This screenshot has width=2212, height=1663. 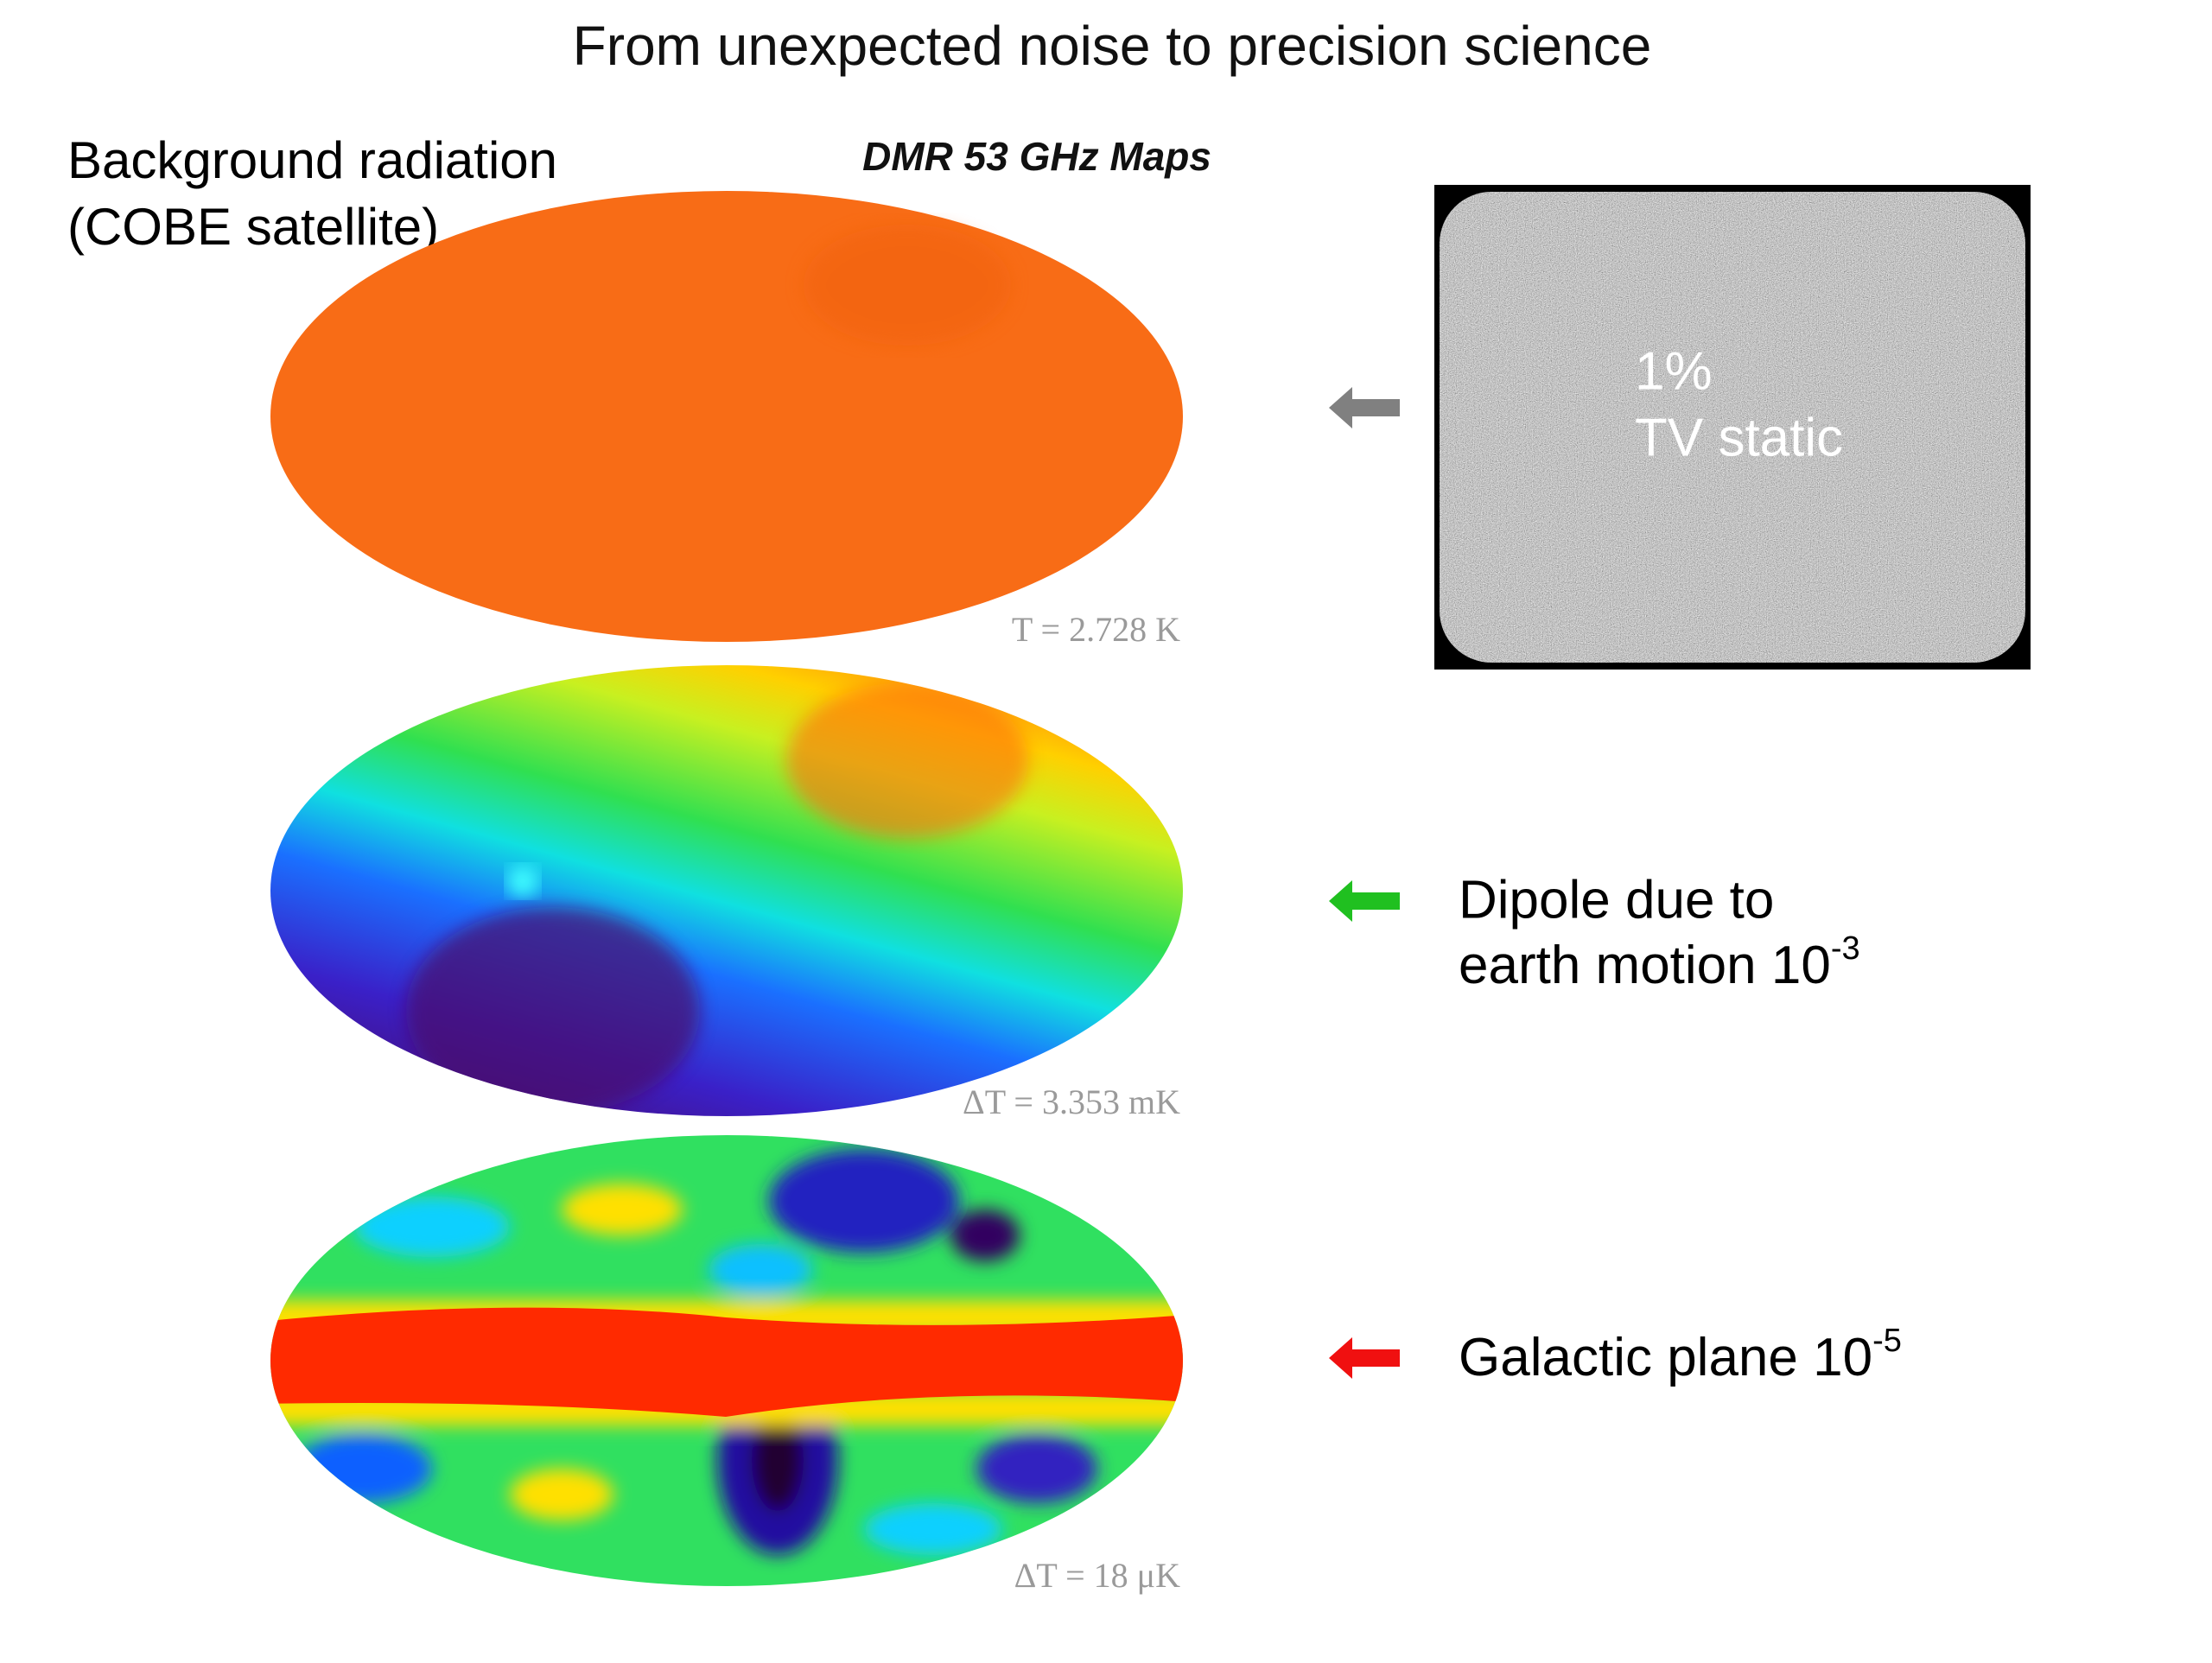 I want to click on tv-noise, so click(x=1732, y=428).